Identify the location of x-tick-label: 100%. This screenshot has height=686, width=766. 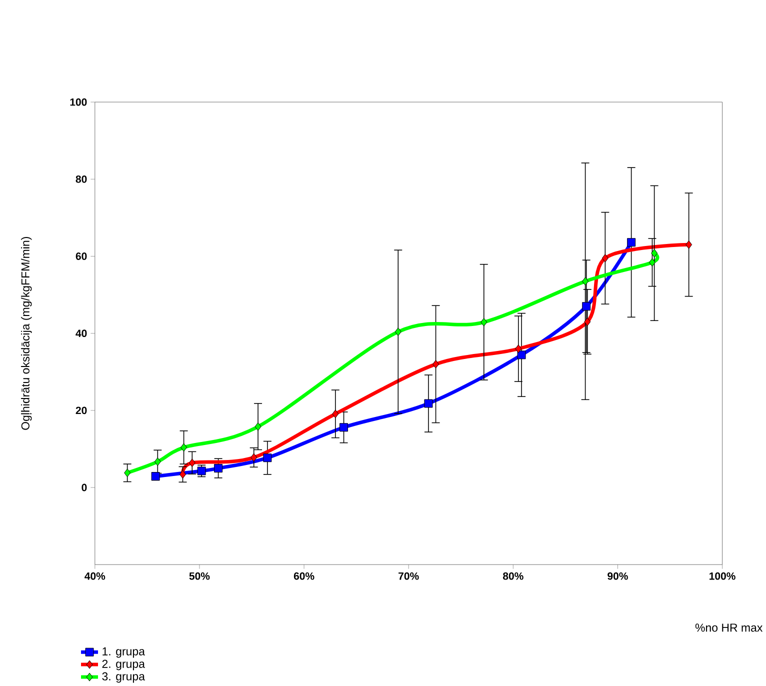
(723, 576).